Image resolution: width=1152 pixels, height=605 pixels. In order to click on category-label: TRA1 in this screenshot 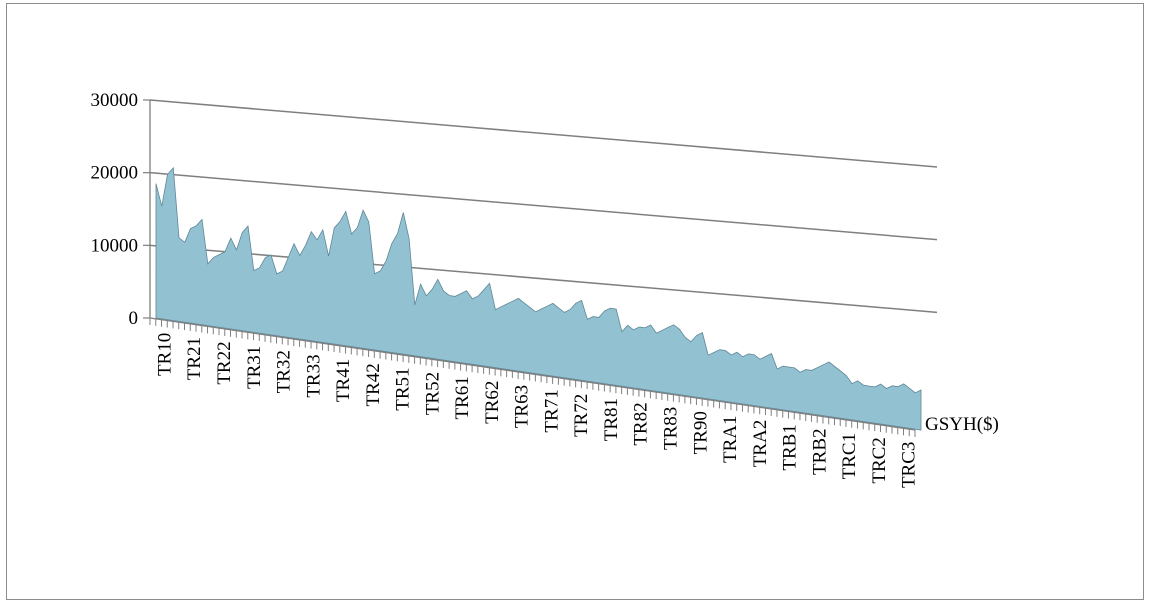, I will do `click(730, 440)`.